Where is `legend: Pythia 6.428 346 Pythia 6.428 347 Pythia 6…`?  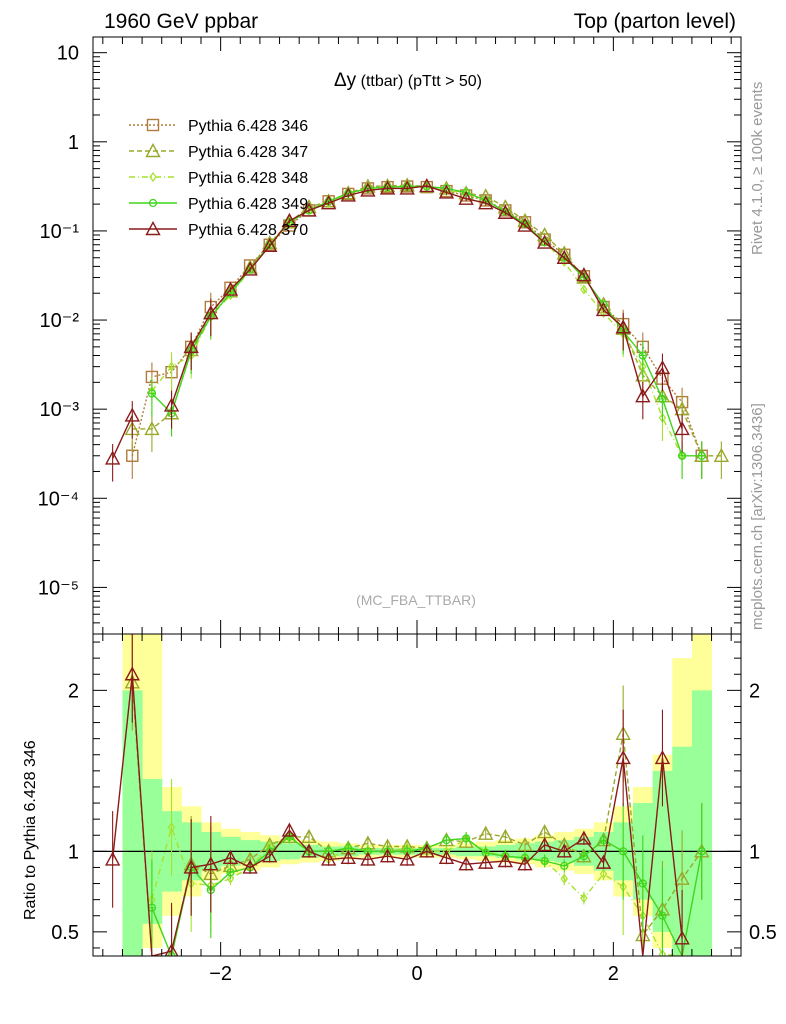 legend: Pythia 6.428 346 Pythia 6.428 347 Pythia 6… is located at coordinates (218, 178).